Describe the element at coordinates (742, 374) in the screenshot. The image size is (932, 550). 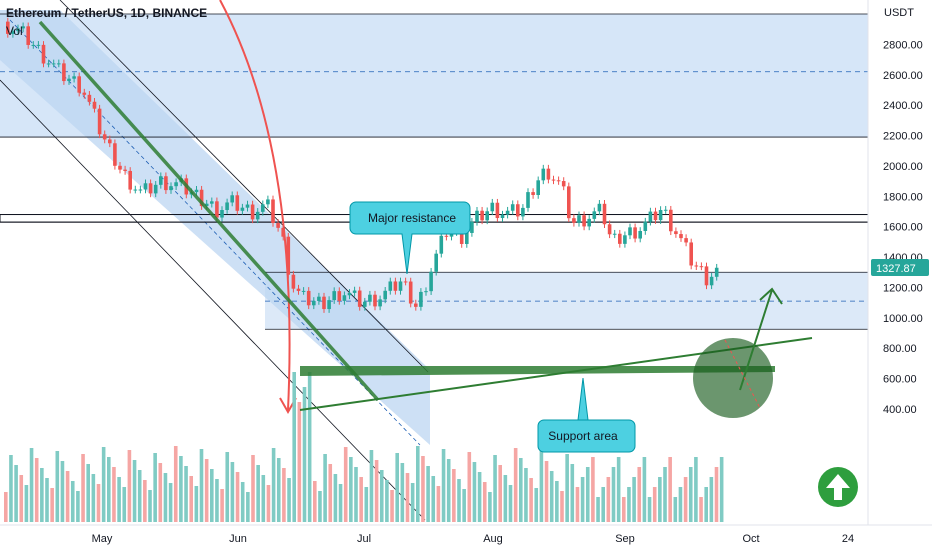
I see `down-projection-line` at that location.